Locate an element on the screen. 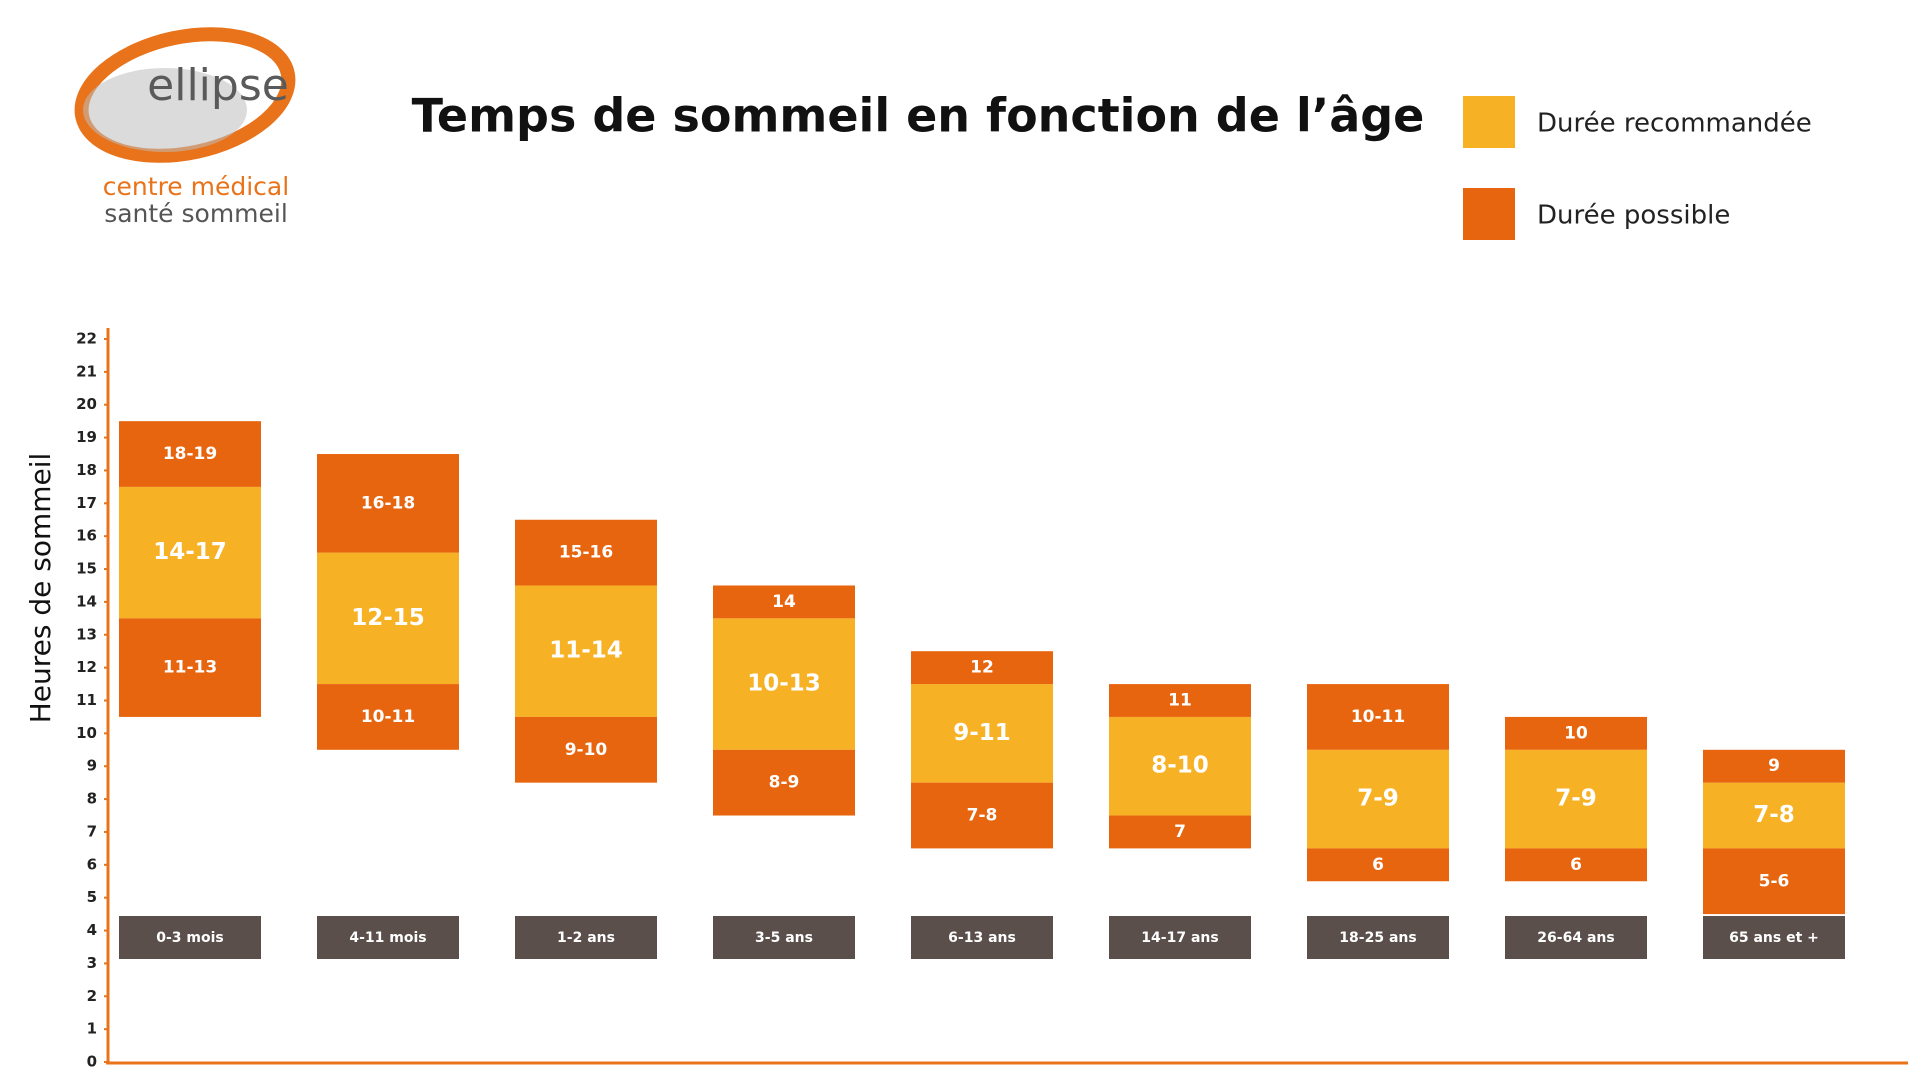 Image resolution: width=1920 pixels, height=1080 pixels. x-tick-label: 6-13 ans is located at coordinates (982, 938).